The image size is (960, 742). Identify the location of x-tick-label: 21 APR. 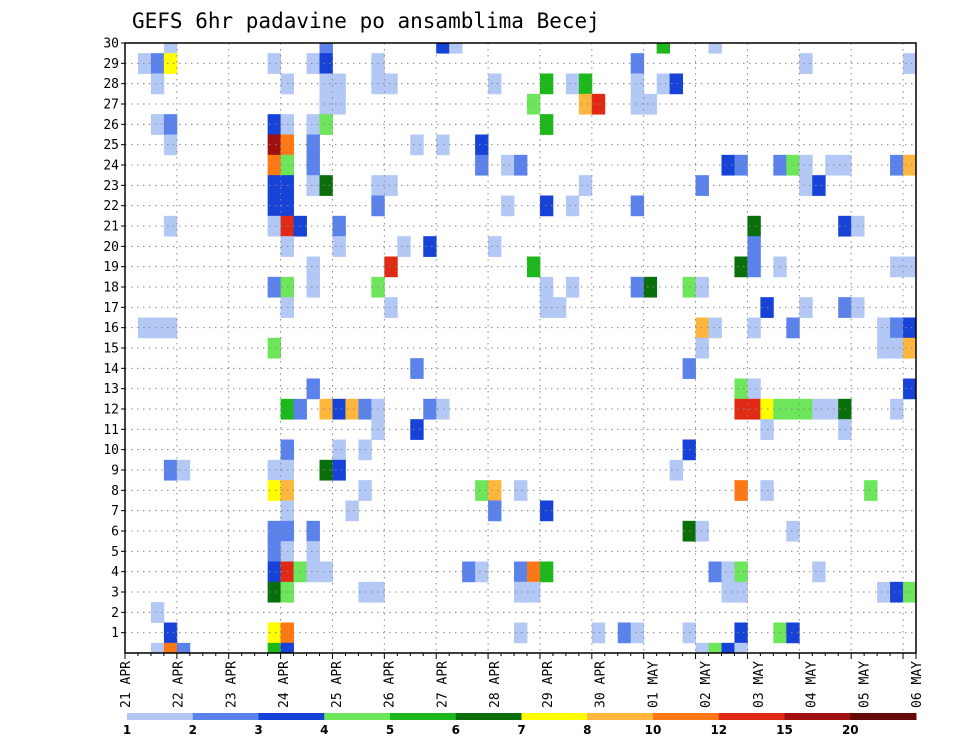
(126, 684).